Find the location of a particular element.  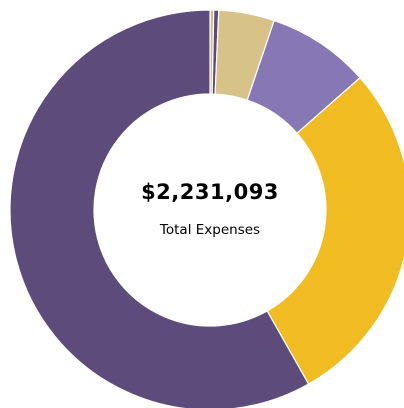

total-expenses-caption: Total Expenses is located at coordinates (210, 230).